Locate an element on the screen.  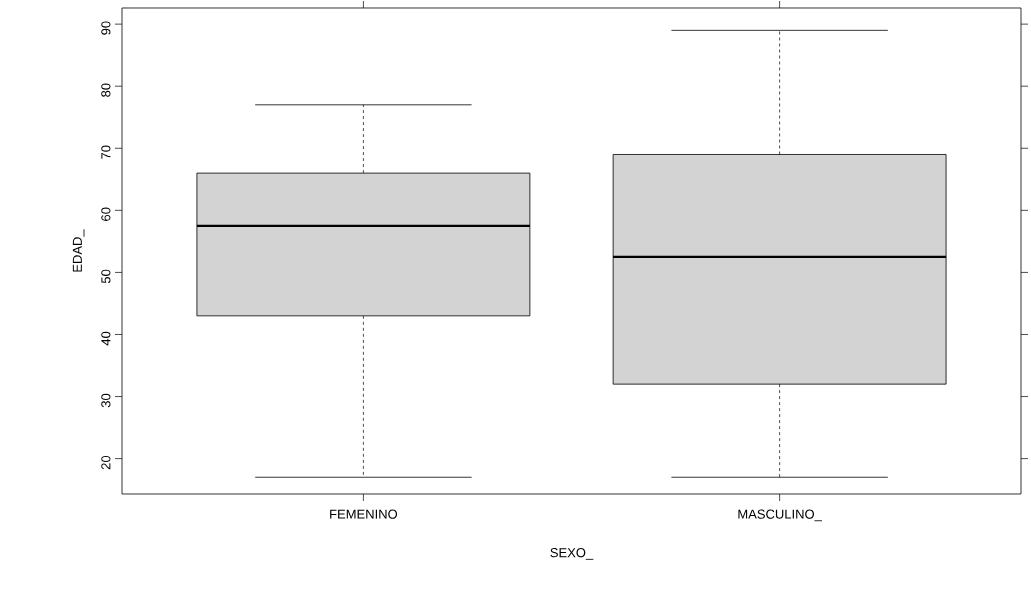
y-tick-label: 80 is located at coordinates (106, 90).